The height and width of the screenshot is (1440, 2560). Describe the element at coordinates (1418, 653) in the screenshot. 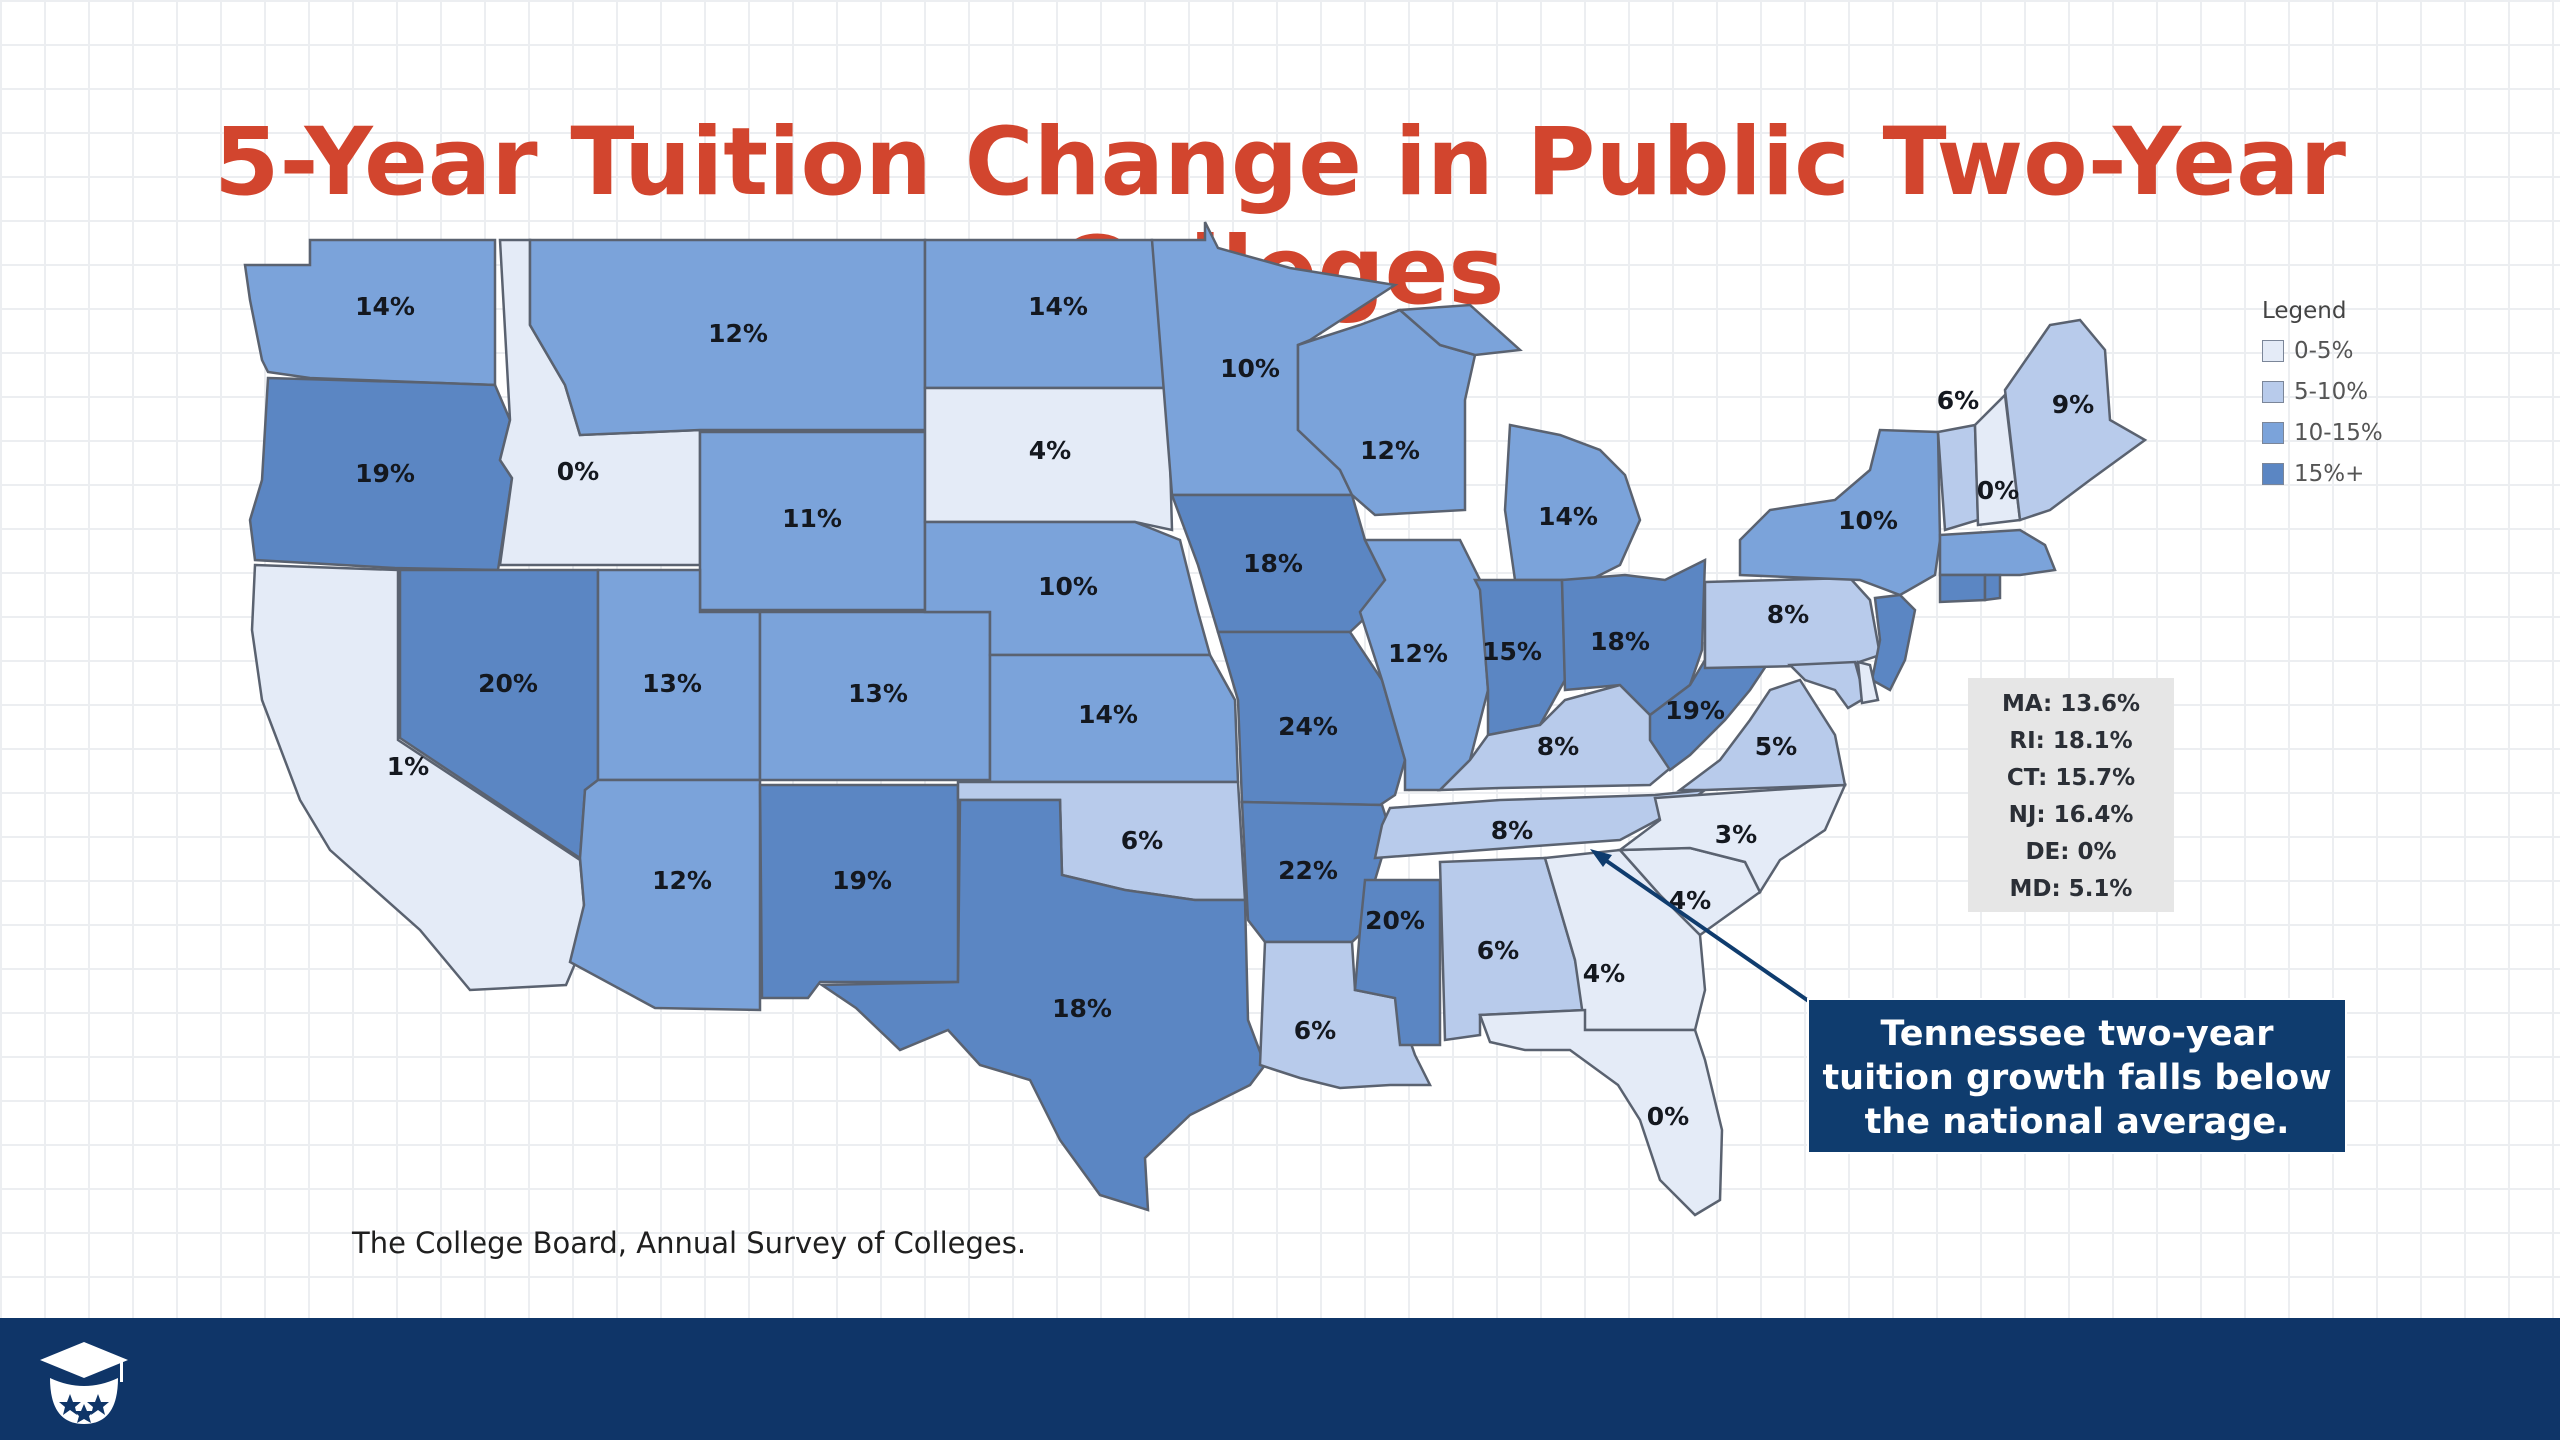

I see `state-label-il: 12%` at that location.